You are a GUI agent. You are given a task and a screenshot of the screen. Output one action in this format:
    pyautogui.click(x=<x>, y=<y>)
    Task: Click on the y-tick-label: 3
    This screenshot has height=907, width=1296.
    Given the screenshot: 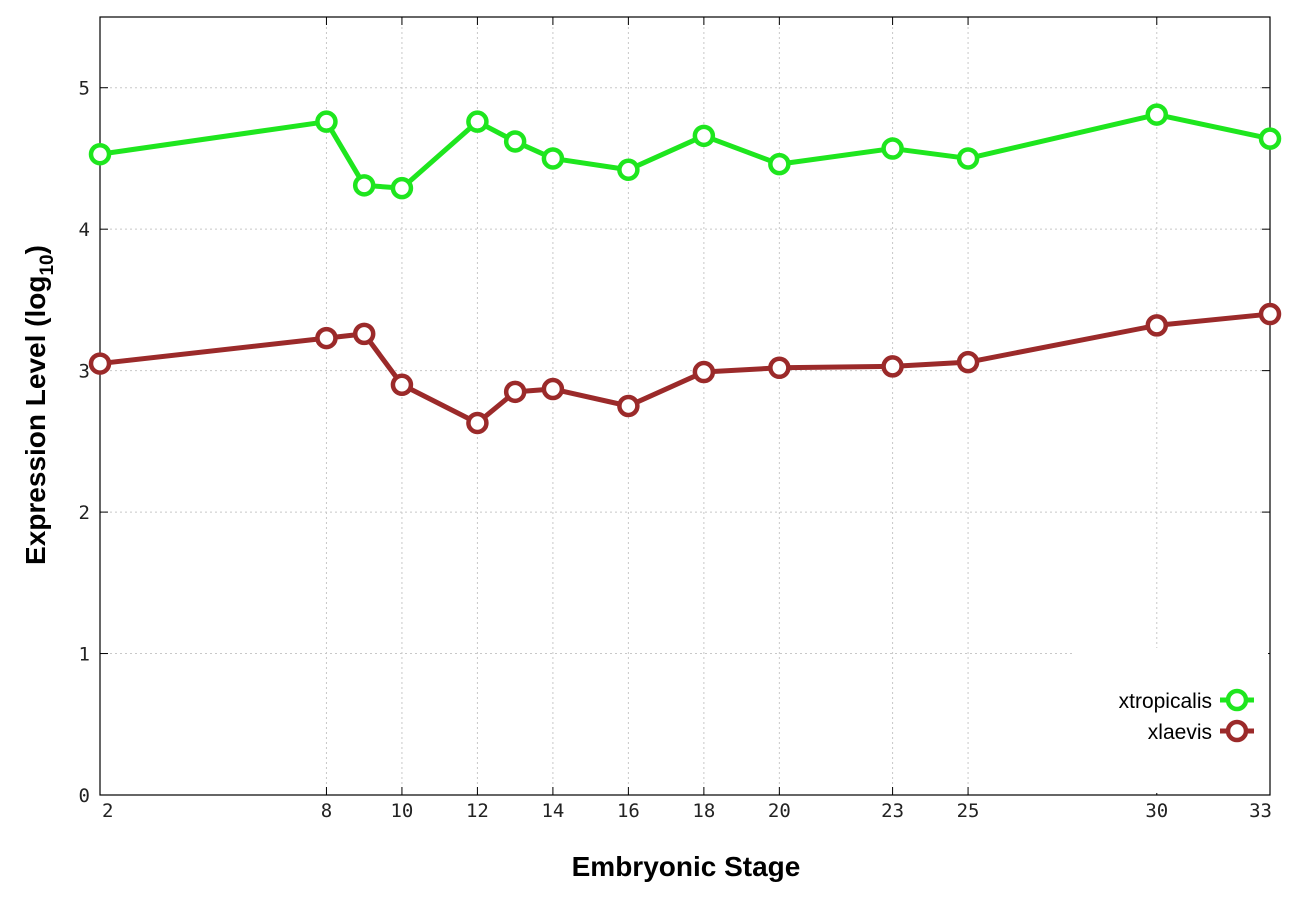 What is the action you would take?
    pyautogui.click(x=84, y=372)
    